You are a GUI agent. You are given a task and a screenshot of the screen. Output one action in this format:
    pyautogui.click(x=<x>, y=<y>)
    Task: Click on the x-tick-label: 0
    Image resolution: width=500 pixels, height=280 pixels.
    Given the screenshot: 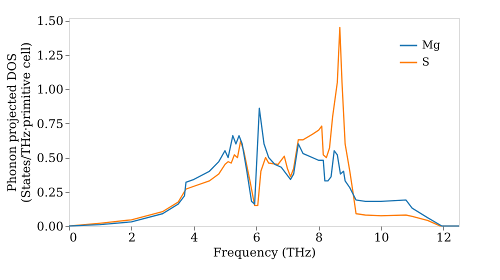 What is the action you would take?
    pyautogui.click(x=74, y=237)
    